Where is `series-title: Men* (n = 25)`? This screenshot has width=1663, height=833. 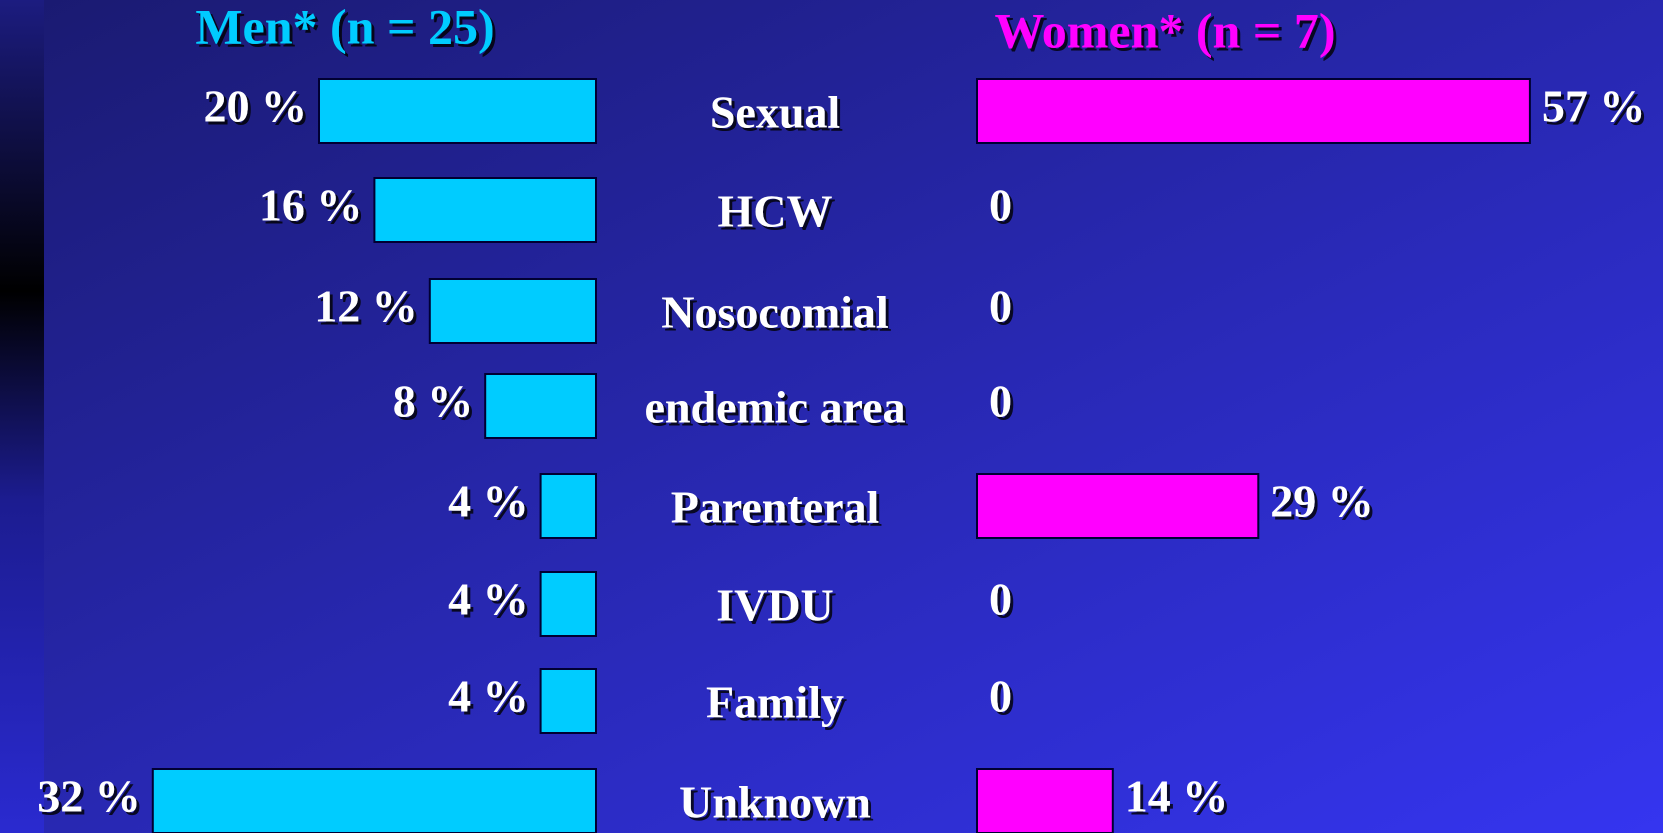
series-title: Men* (n = 25) is located at coordinates (344, 27).